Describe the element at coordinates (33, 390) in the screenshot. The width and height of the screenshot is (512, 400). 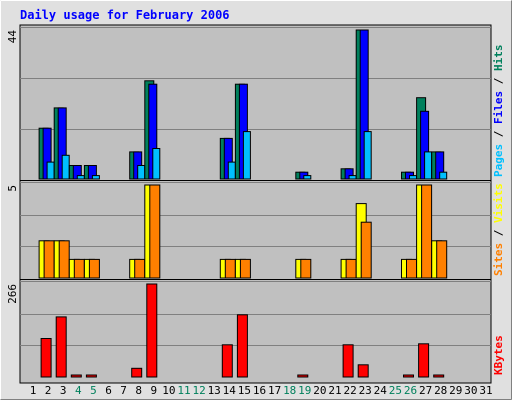
I see `x-tick-label: 1` at that location.